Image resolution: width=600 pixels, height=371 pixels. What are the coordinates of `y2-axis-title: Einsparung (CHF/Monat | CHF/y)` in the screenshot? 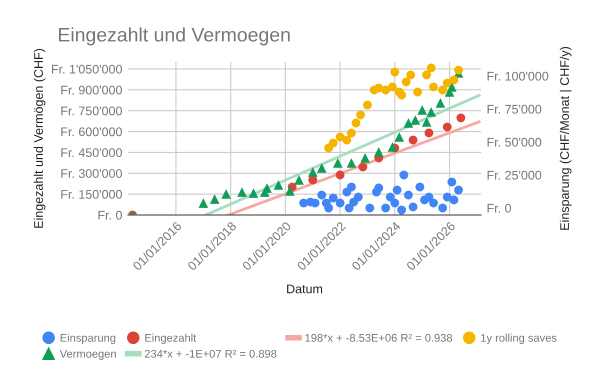 It's located at (566, 138).